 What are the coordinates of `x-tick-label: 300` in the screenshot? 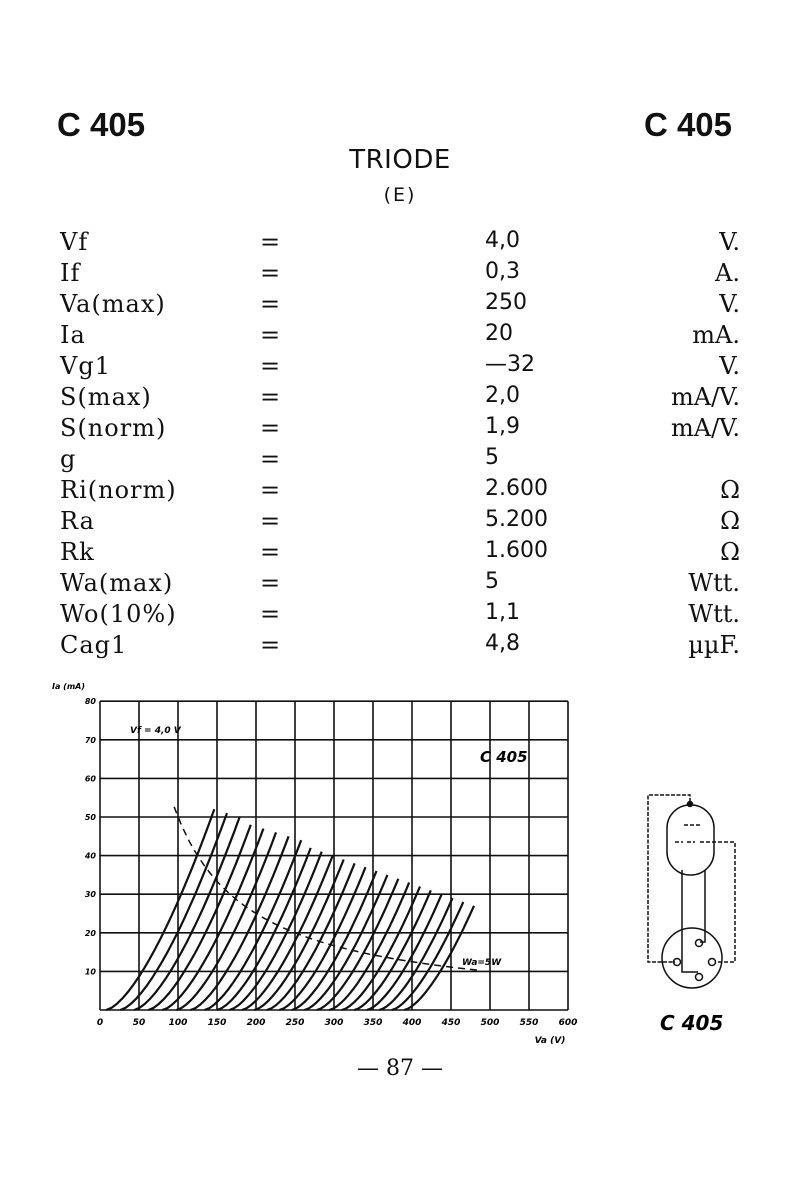 It's located at (334, 1023).